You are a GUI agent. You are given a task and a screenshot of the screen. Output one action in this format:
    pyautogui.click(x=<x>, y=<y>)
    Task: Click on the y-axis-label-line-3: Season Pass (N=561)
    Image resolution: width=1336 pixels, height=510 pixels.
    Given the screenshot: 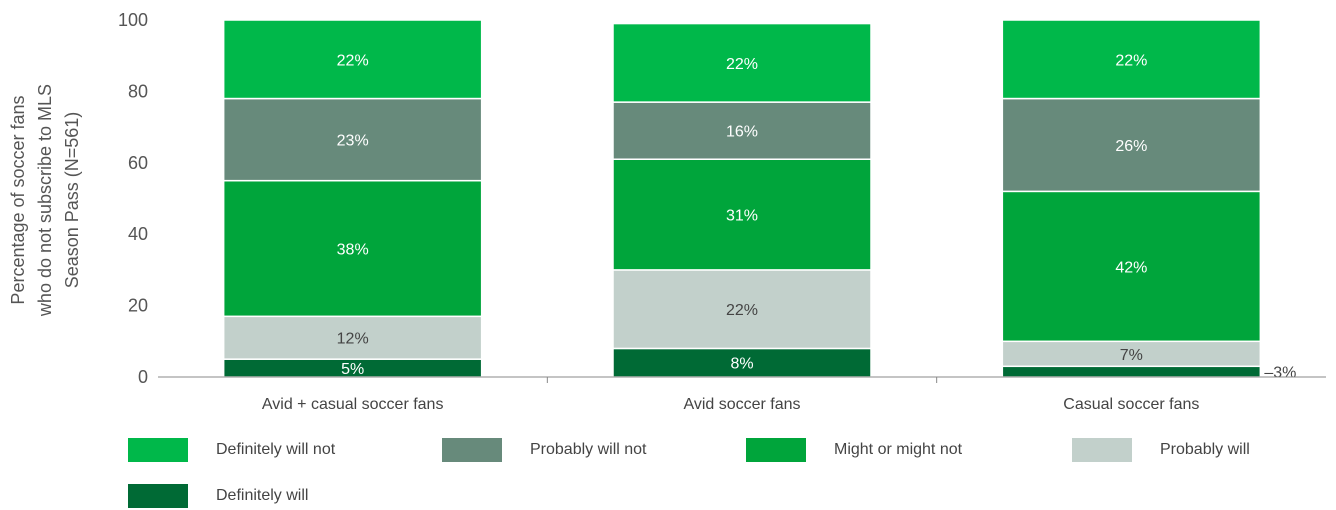 What is the action you would take?
    pyautogui.click(x=72, y=200)
    